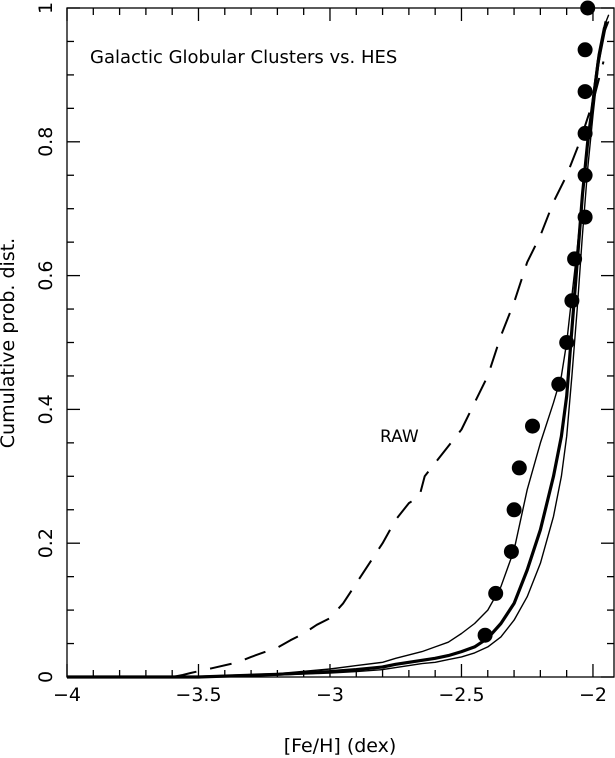 This screenshot has height=758, width=615. I want to click on x-axis-label: [Fe/H] (dex), so click(340, 746).